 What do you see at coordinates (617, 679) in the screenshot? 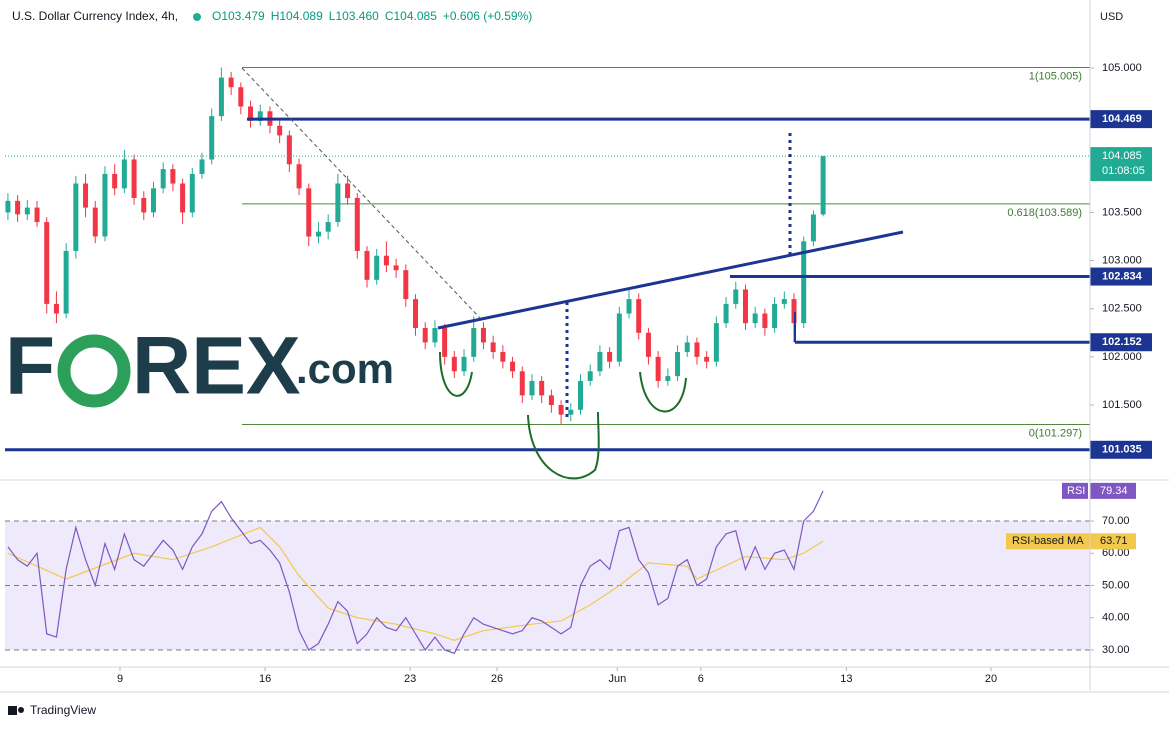
I see `x-tick-label: Jun` at bounding box center [617, 679].